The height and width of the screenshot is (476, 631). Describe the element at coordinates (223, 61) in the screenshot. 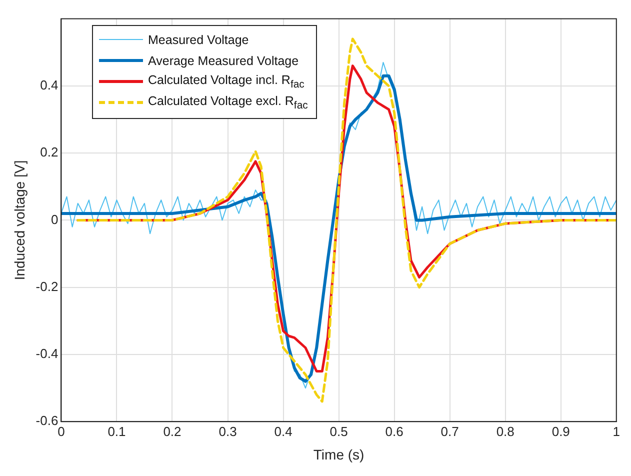

I see `legend-label: Average Measured Voltage` at that location.